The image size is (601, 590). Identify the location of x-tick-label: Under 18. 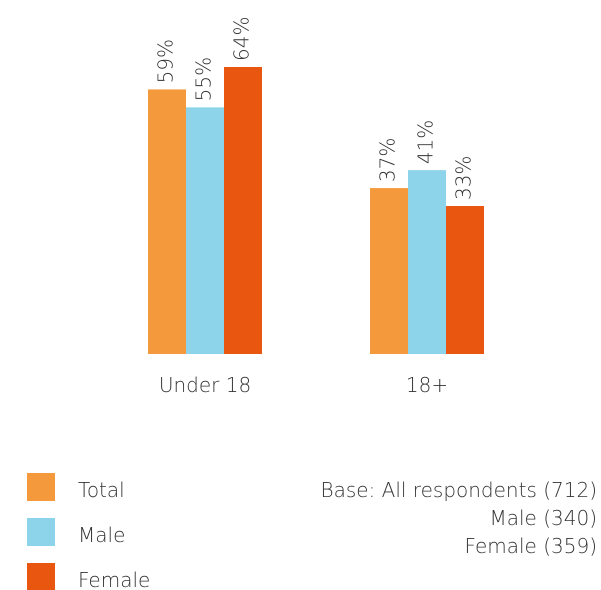
(205, 385).